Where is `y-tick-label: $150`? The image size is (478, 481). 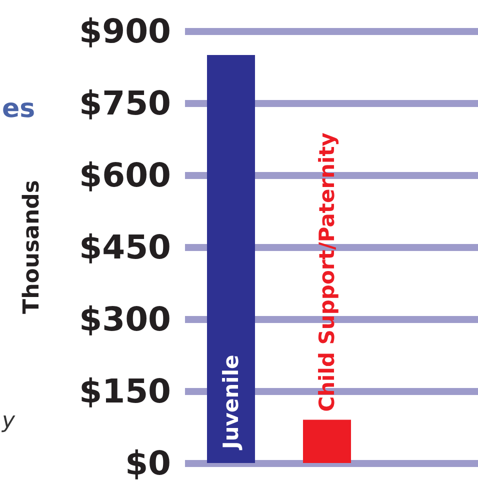 y-tick-label: $150 is located at coordinates (125, 391).